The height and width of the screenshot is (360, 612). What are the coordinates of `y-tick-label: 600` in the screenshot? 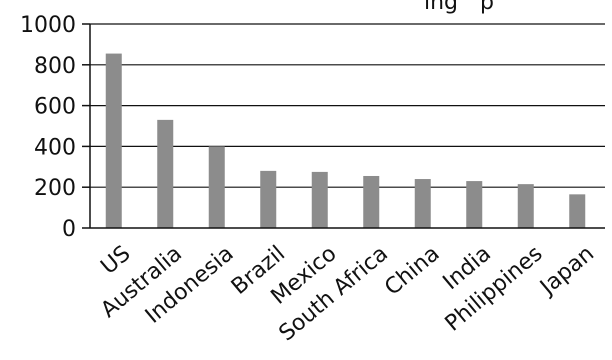 It's located at (55, 107).